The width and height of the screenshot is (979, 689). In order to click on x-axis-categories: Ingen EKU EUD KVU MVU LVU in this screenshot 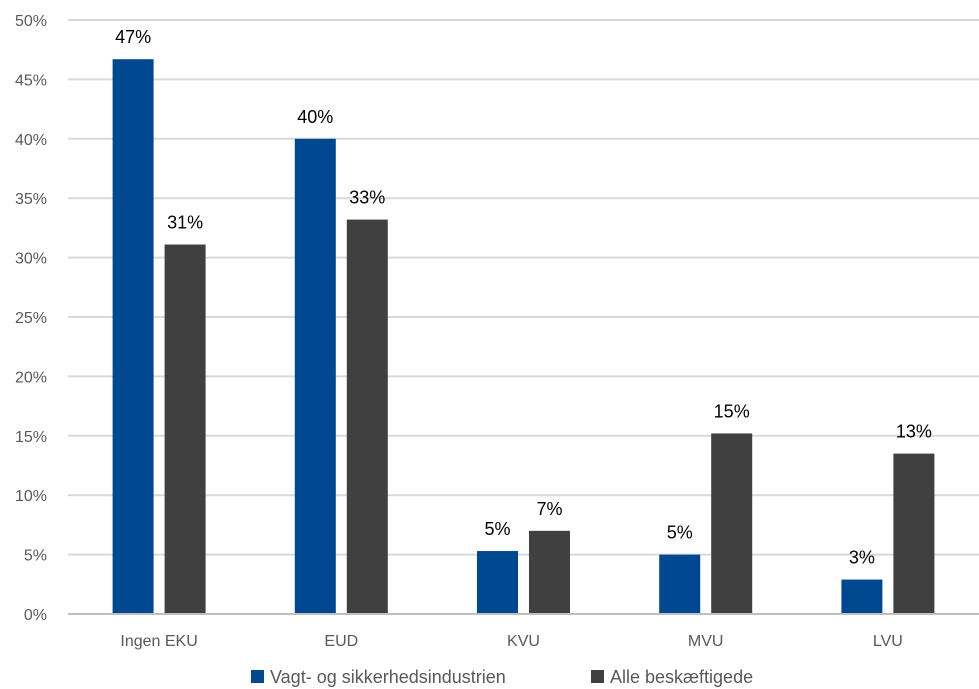, I will do `click(511, 641)`.